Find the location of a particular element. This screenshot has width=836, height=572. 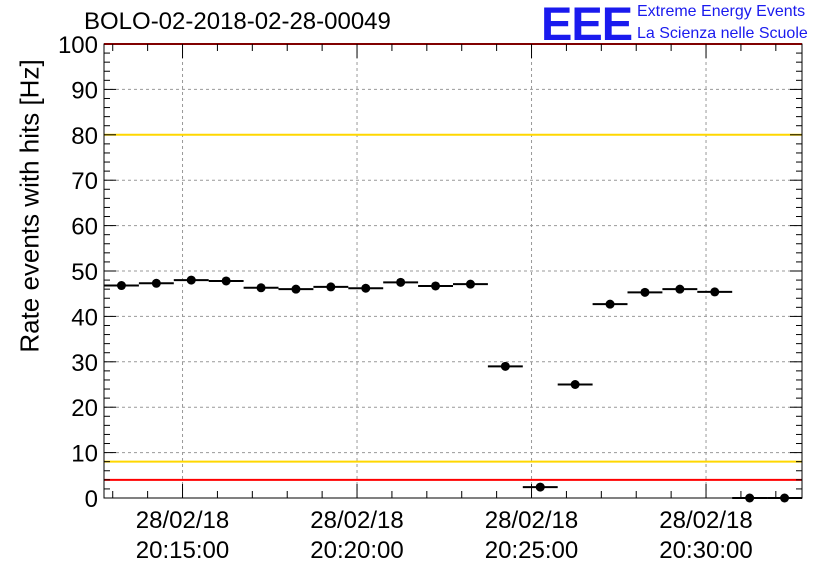

y-tick-label: 20 is located at coordinates (84, 408).